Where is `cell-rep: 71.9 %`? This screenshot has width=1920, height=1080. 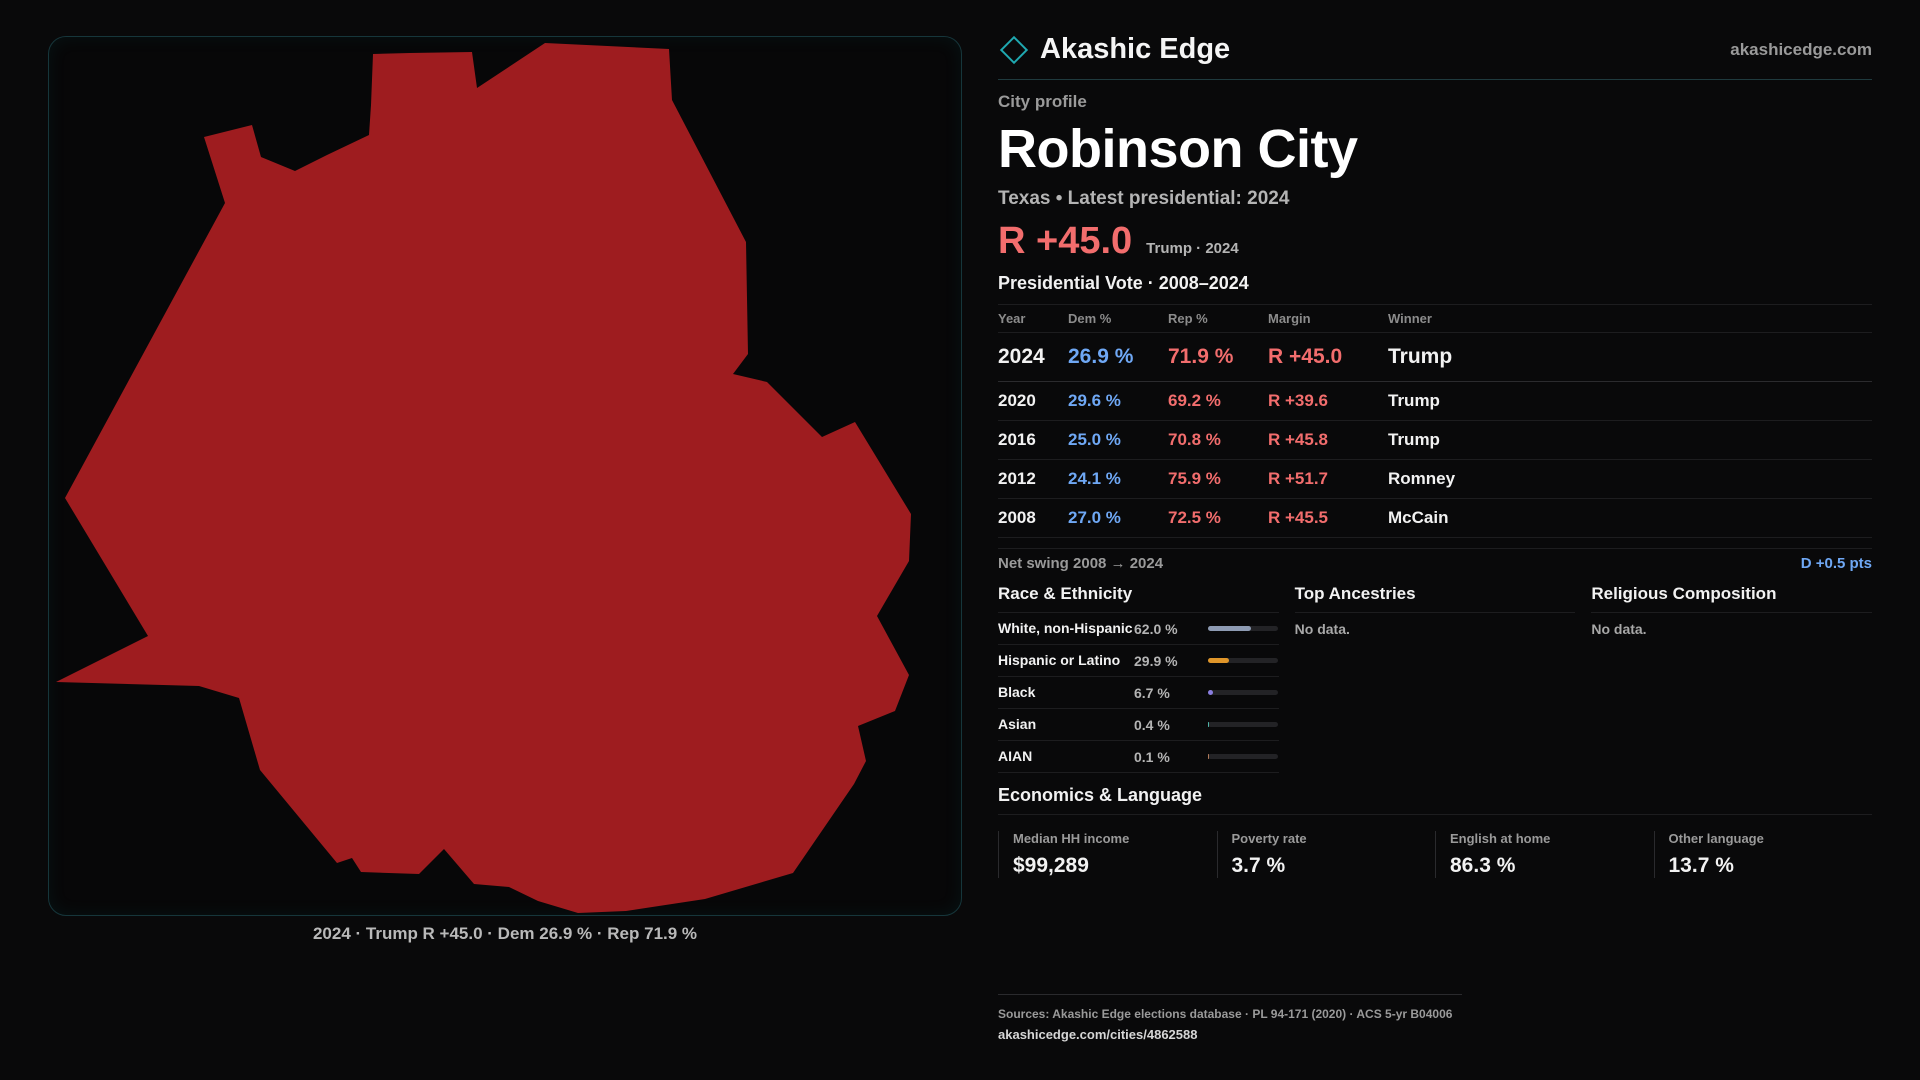
cell-rep: 71.9 % is located at coordinates (1218, 357).